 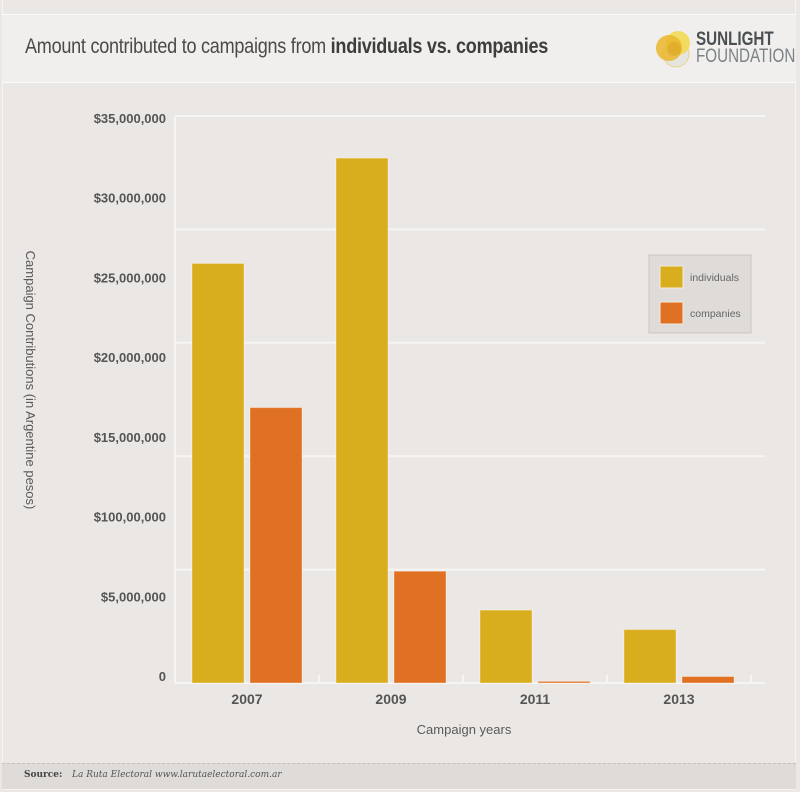 What do you see at coordinates (130, 198) in the screenshot?
I see `y-tick-label: $30,000,000` at bounding box center [130, 198].